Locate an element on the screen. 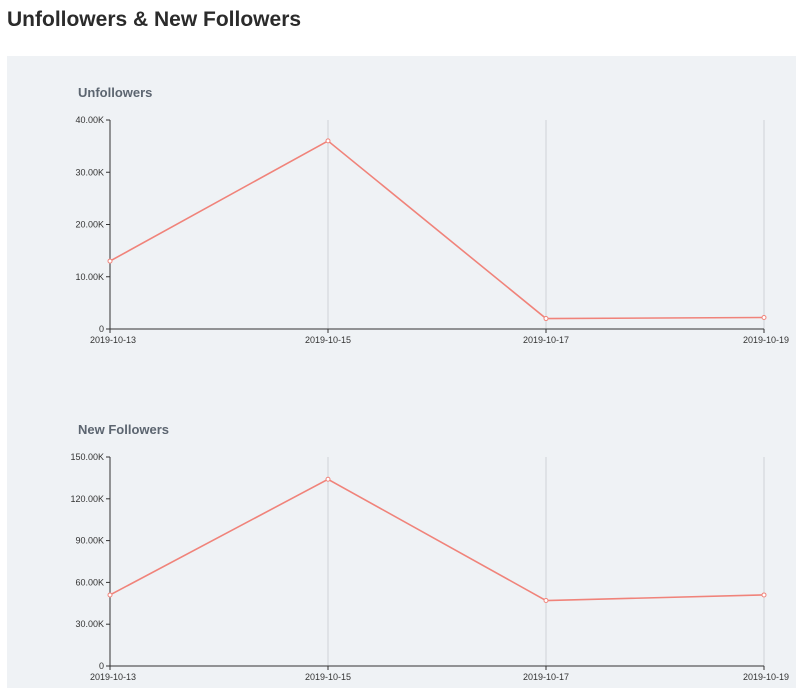 The width and height of the screenshot is (796, 693). page-title: Unfollowers & New Followers is located at coordinates (154, 19).